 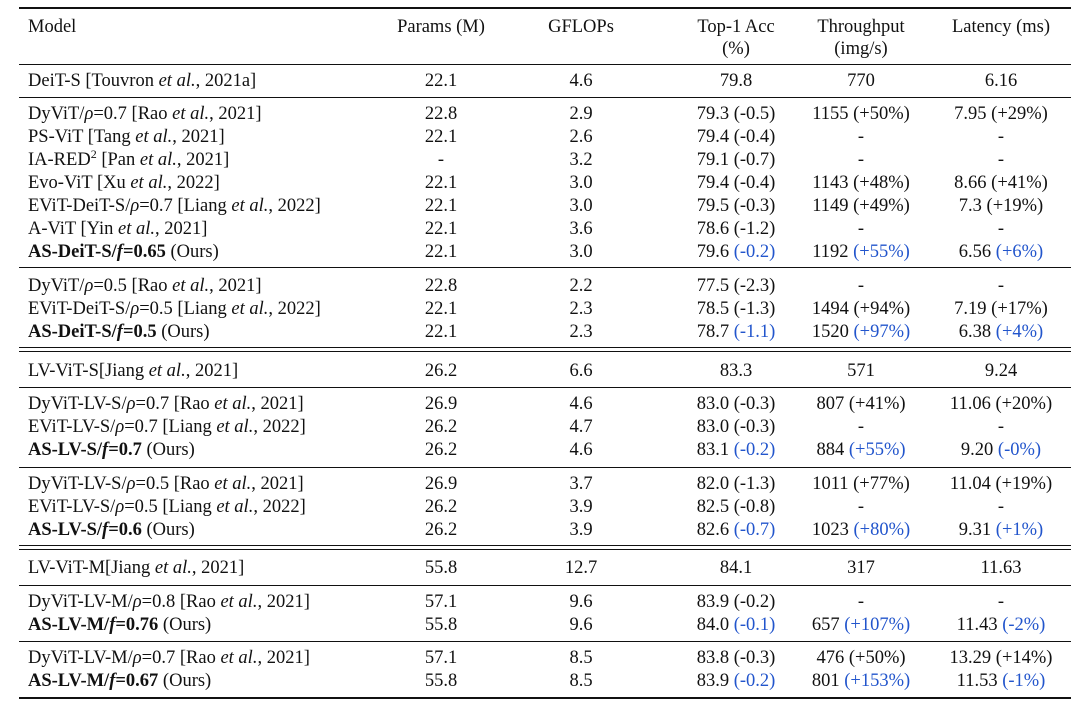 I want to click on latency-cell-value: 9.24, so click(x=1001, y=371).